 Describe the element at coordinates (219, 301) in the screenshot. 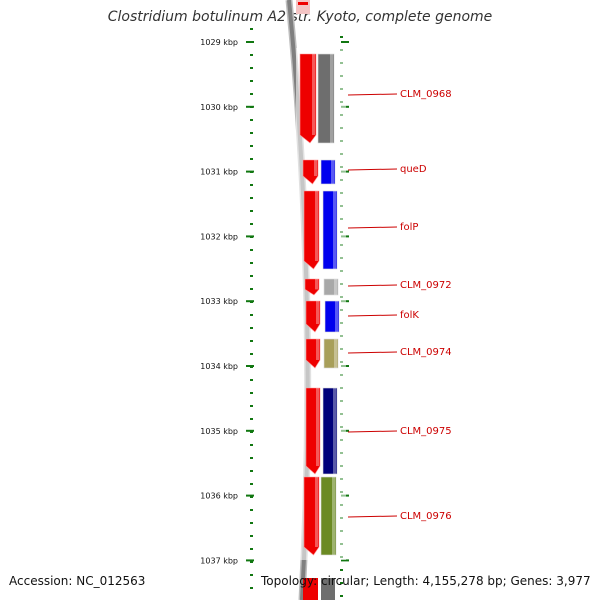

I see `kbp-tick-label: 1033 kbp` at that location.